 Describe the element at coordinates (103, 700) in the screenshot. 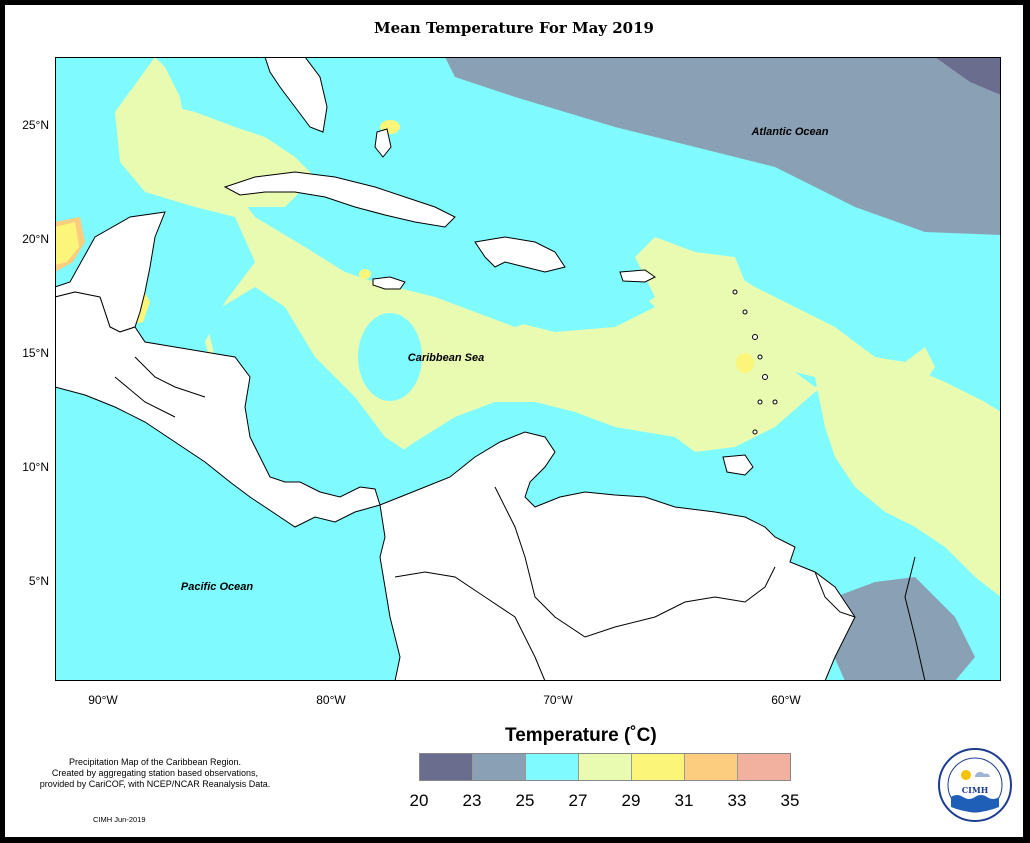

I see `x-tick-90w: 90°W` at that location.